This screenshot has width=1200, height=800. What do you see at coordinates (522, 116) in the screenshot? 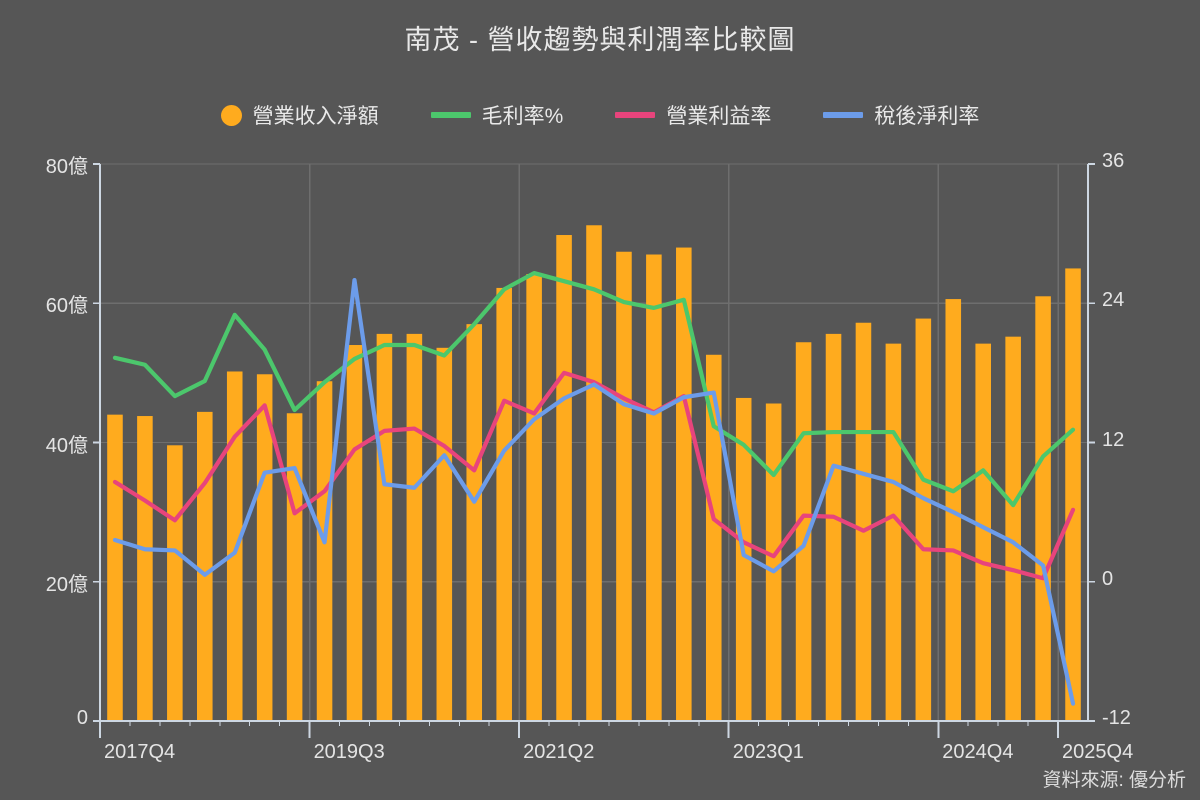
I see `legend-label-gross-margin: 毛利率%` at bounding box center [522, 116].